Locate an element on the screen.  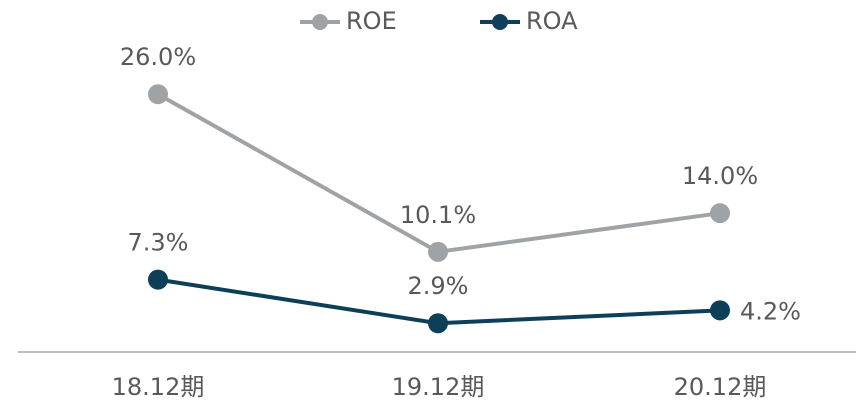
data-label: 26.0% is located at coordinates (158, 57).